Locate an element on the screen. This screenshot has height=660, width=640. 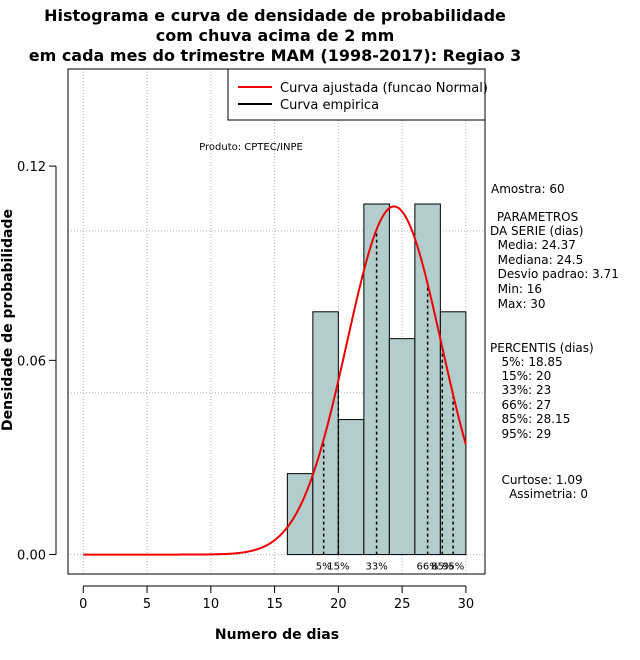
percentile-summary-line: 5%: 18.85 is located at coordinates (526, 362).